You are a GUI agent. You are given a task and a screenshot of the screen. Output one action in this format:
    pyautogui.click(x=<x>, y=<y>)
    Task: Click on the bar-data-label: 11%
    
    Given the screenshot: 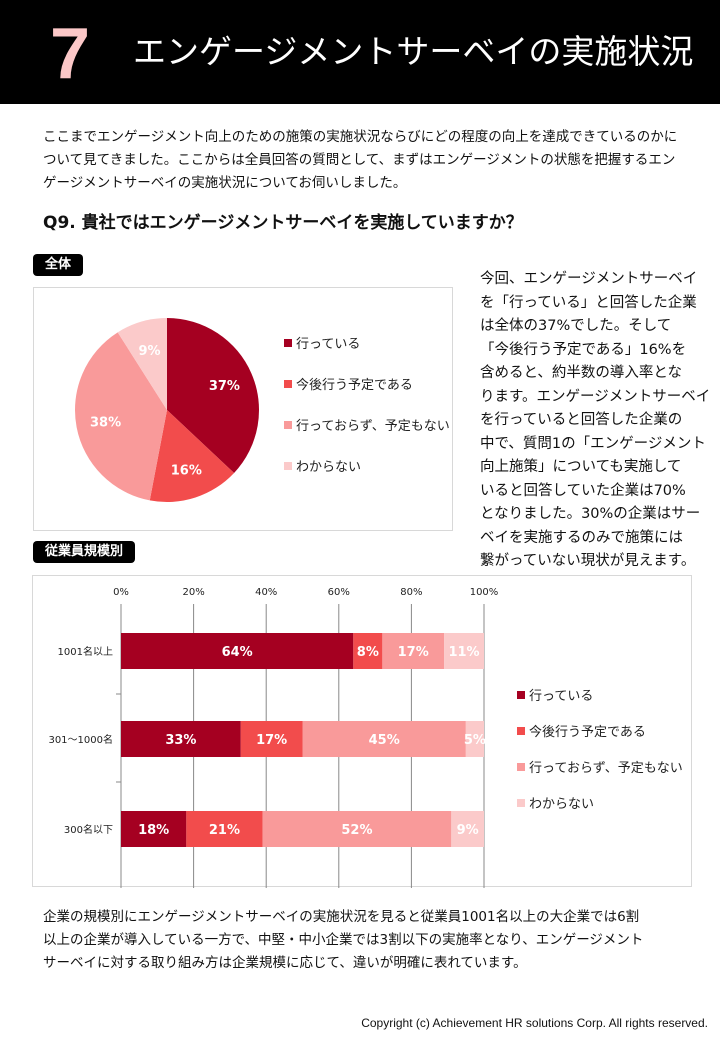 What is the action you would take?
    pyautogui.click(x=463, y=652)
    